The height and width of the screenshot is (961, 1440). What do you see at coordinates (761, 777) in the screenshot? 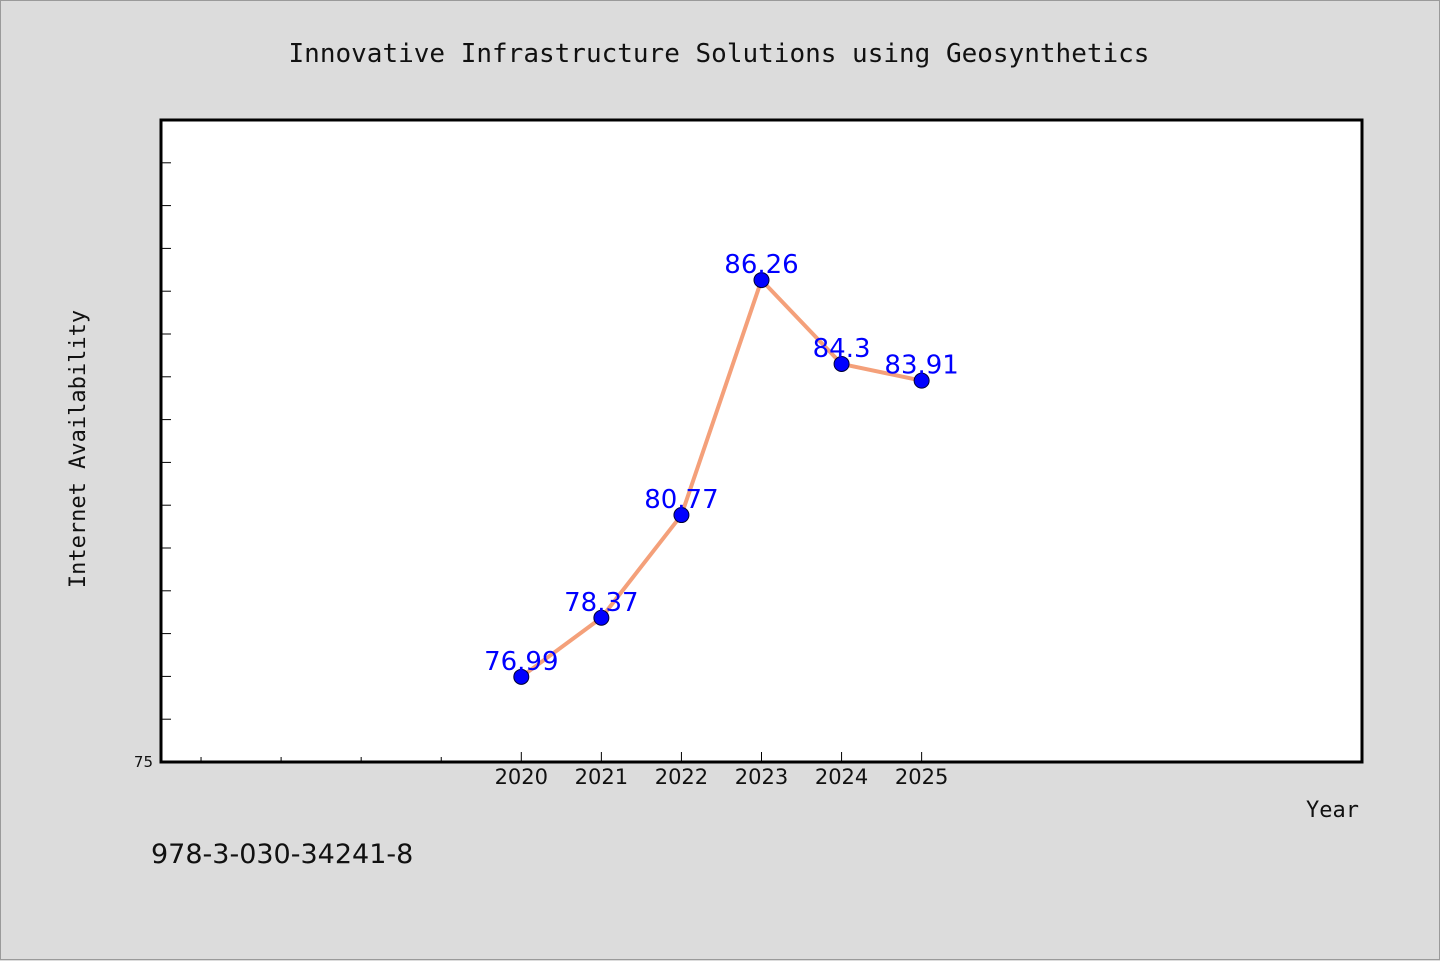
I see `x-tick-label: 2023` at bounding box center [761, 777].